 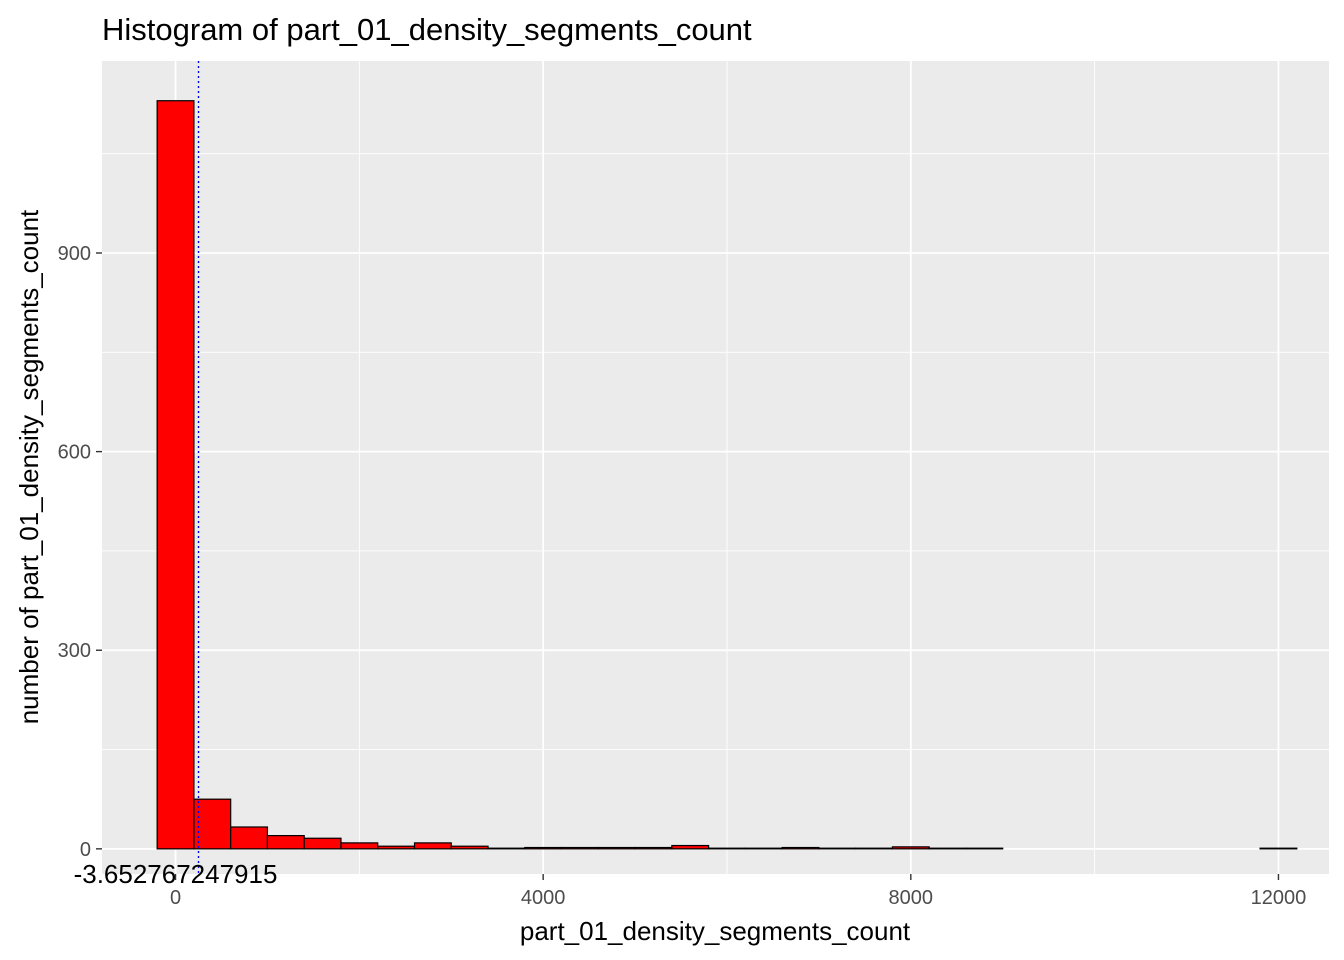 I want to click on x-tick-label: 12000, so click(x=1279, y=898).